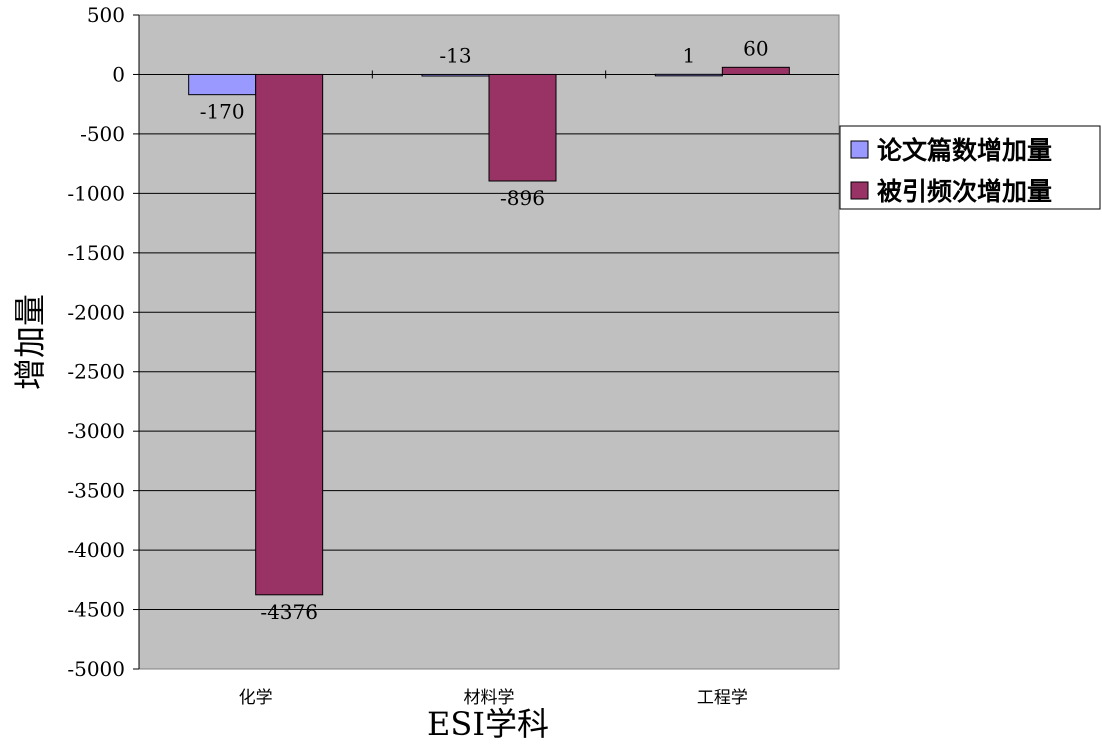  I want to click on y-tick-label: -1500, so click(96, 253).